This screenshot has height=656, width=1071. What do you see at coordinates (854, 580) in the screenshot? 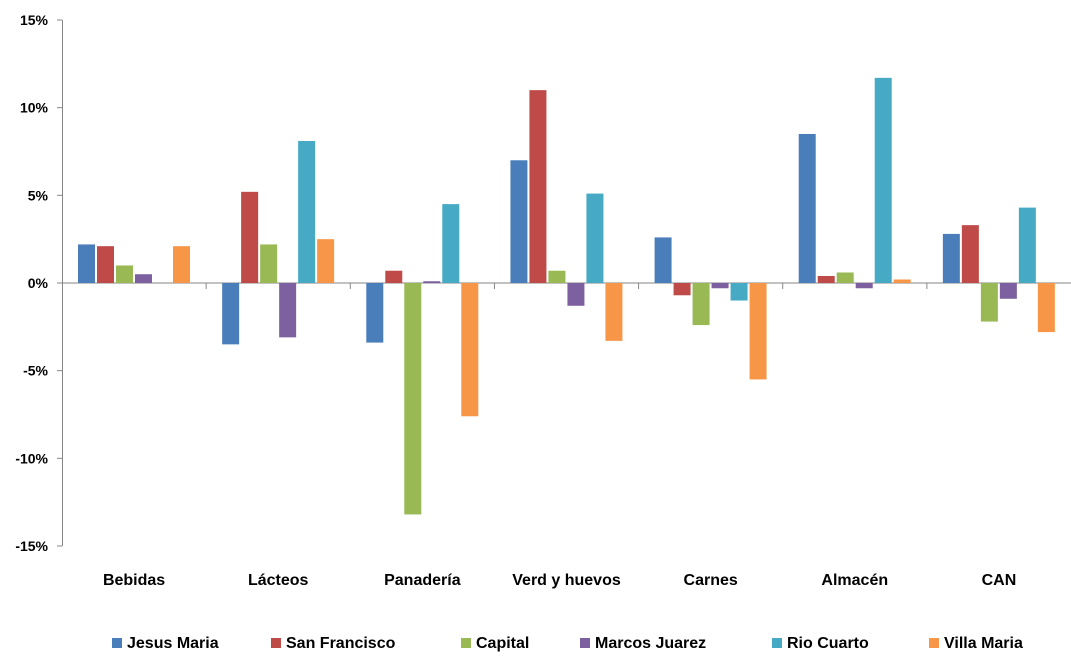
I see `category-label: Almacén` at bounding box center [854, 580].